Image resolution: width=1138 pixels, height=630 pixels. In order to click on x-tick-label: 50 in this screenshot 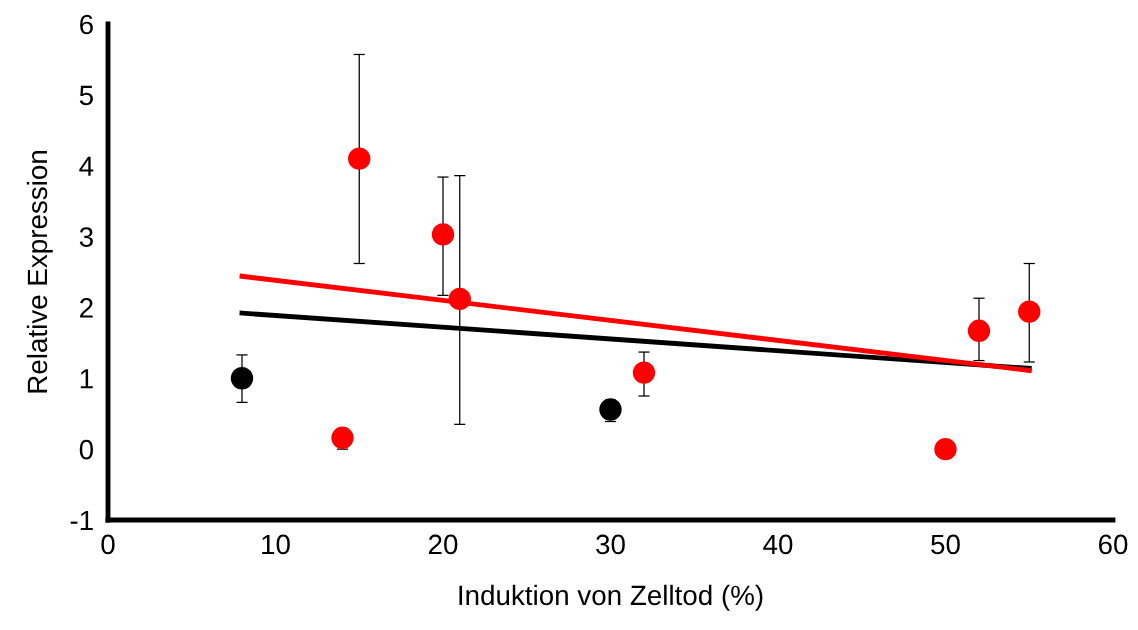, I will do `click(945, 544)`.